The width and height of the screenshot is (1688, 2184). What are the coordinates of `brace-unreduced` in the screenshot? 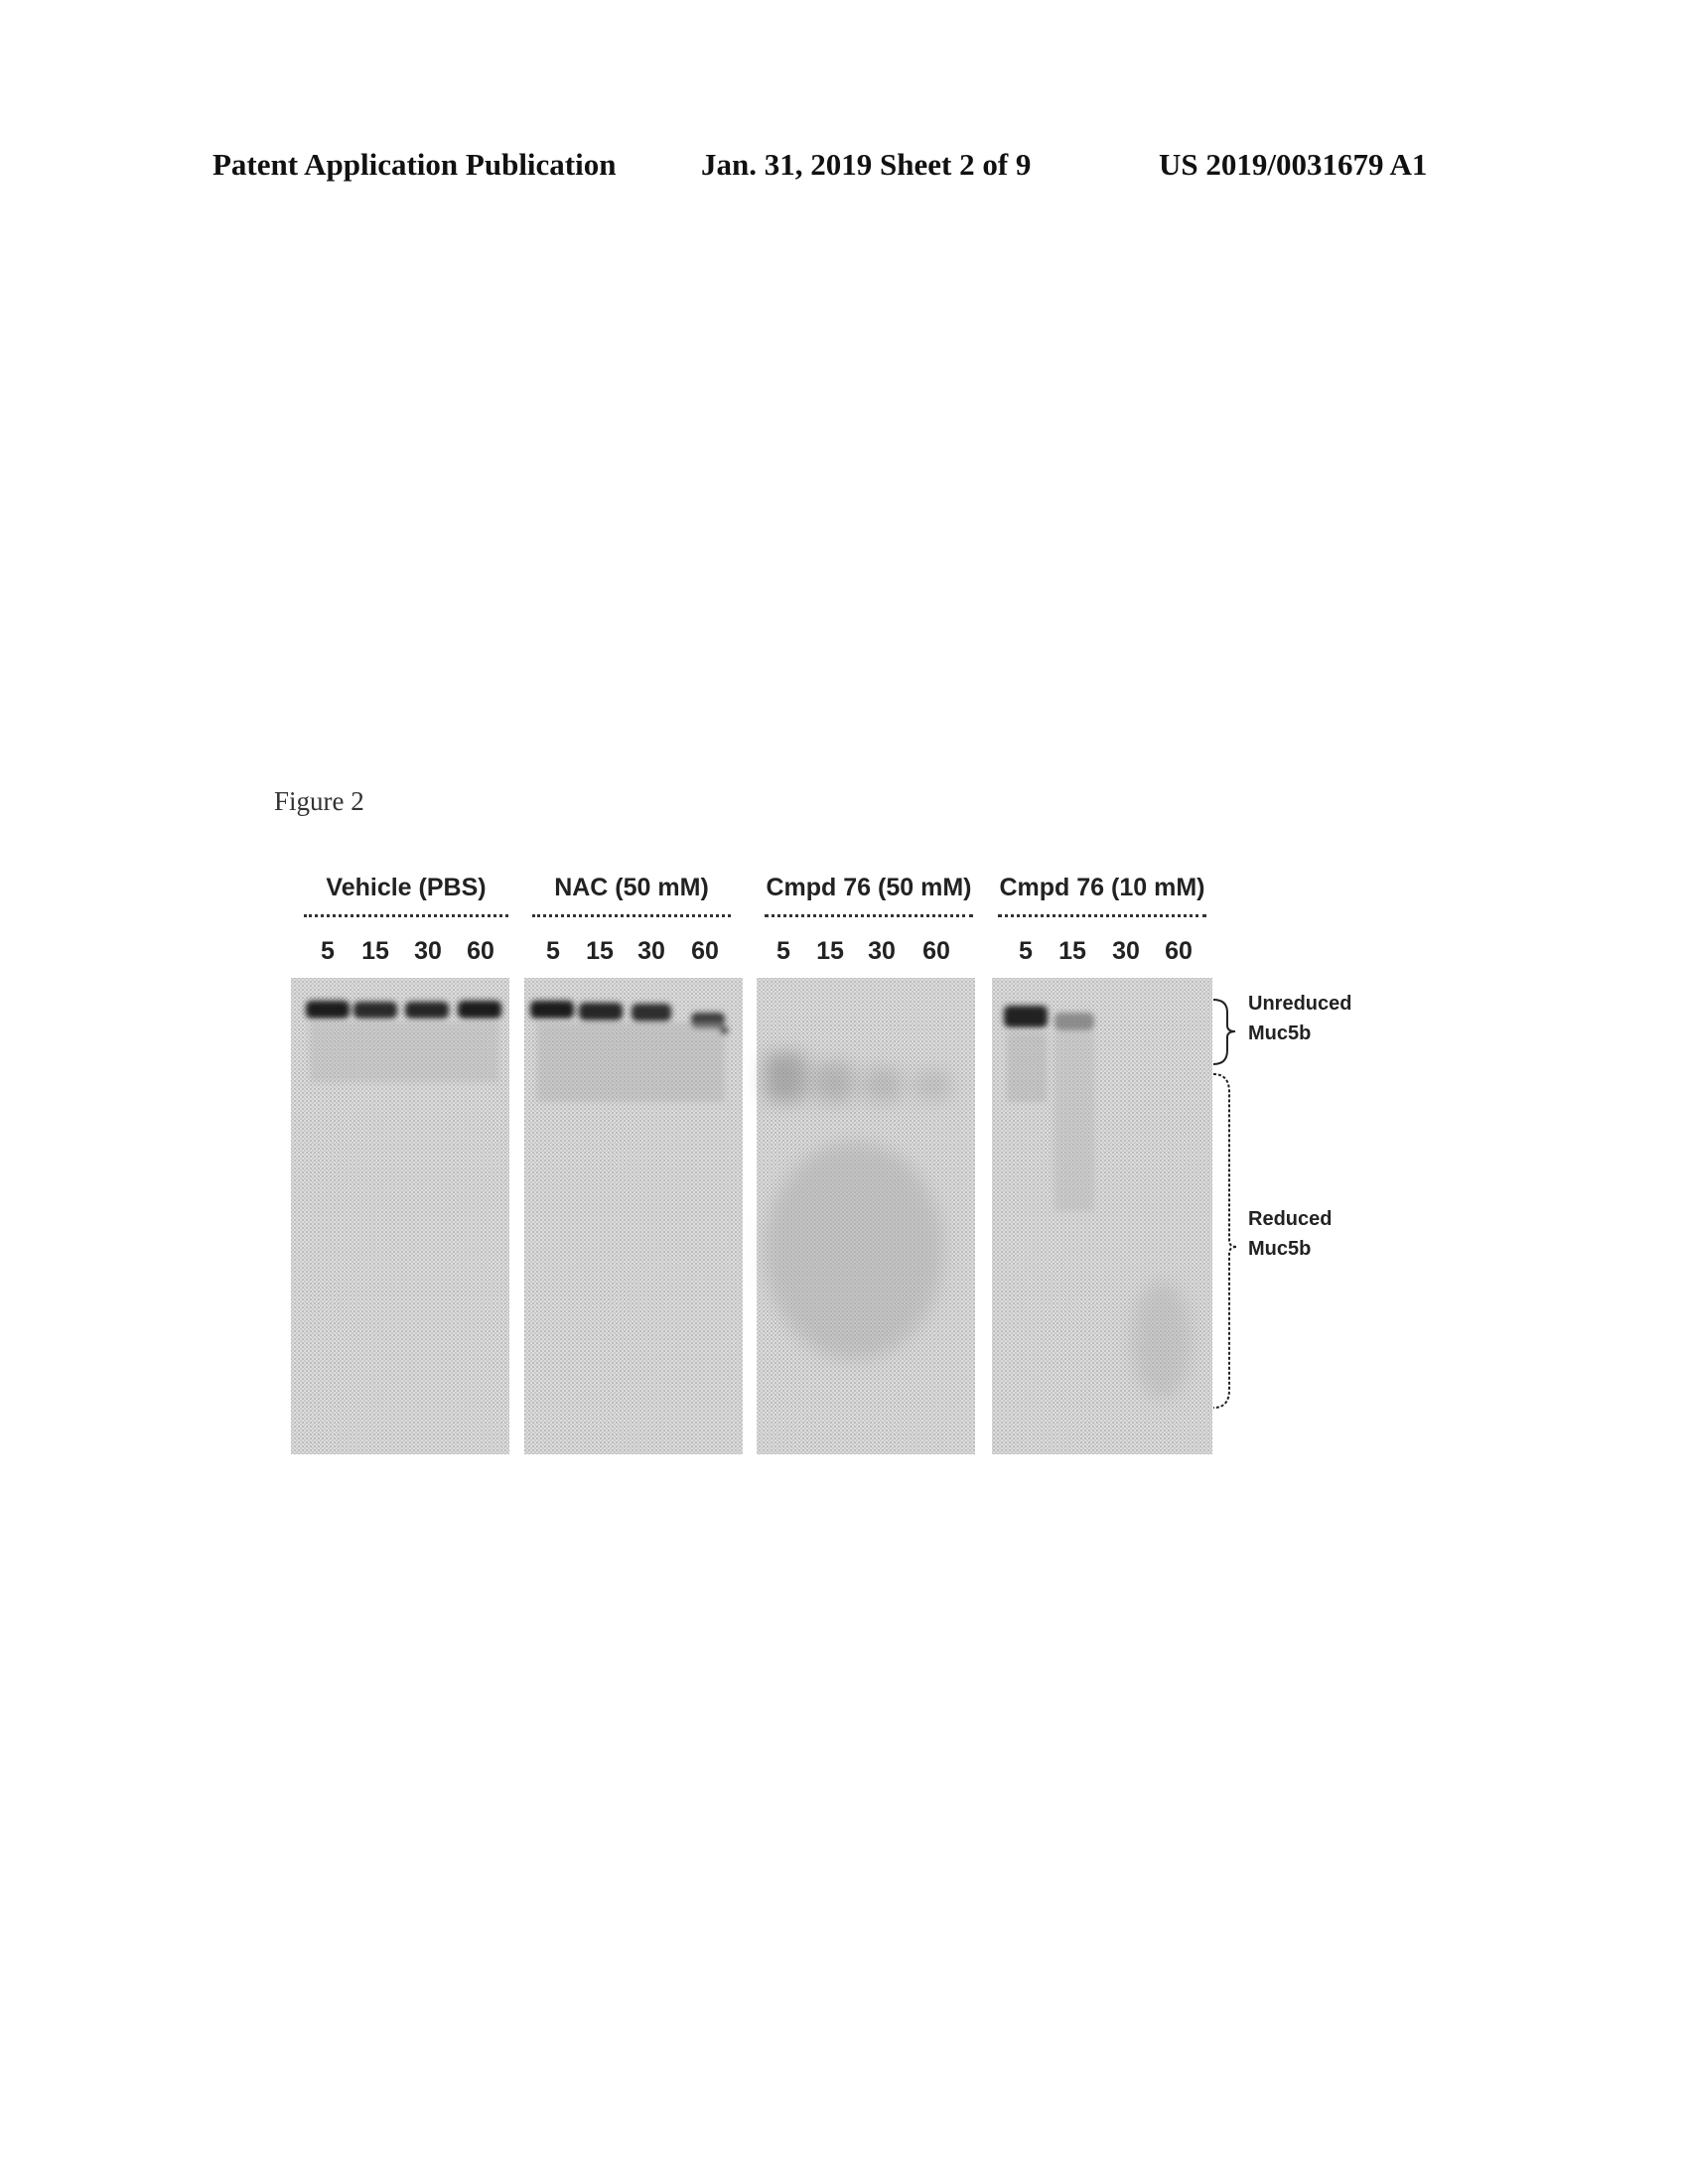 It's located at (1224, 1032).